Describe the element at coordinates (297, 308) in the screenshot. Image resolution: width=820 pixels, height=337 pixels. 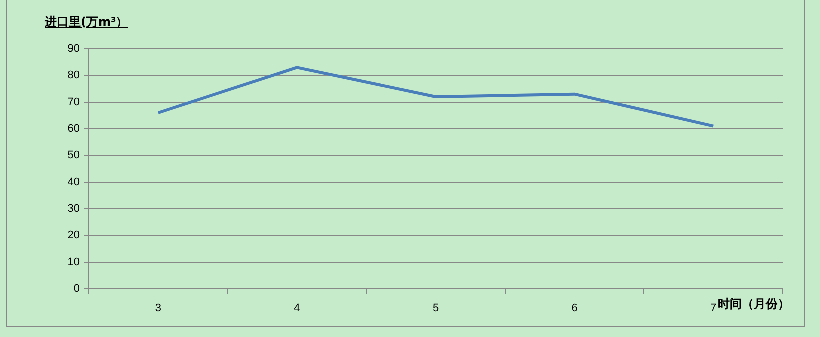
I see `x-tick-label: 4` at that location.